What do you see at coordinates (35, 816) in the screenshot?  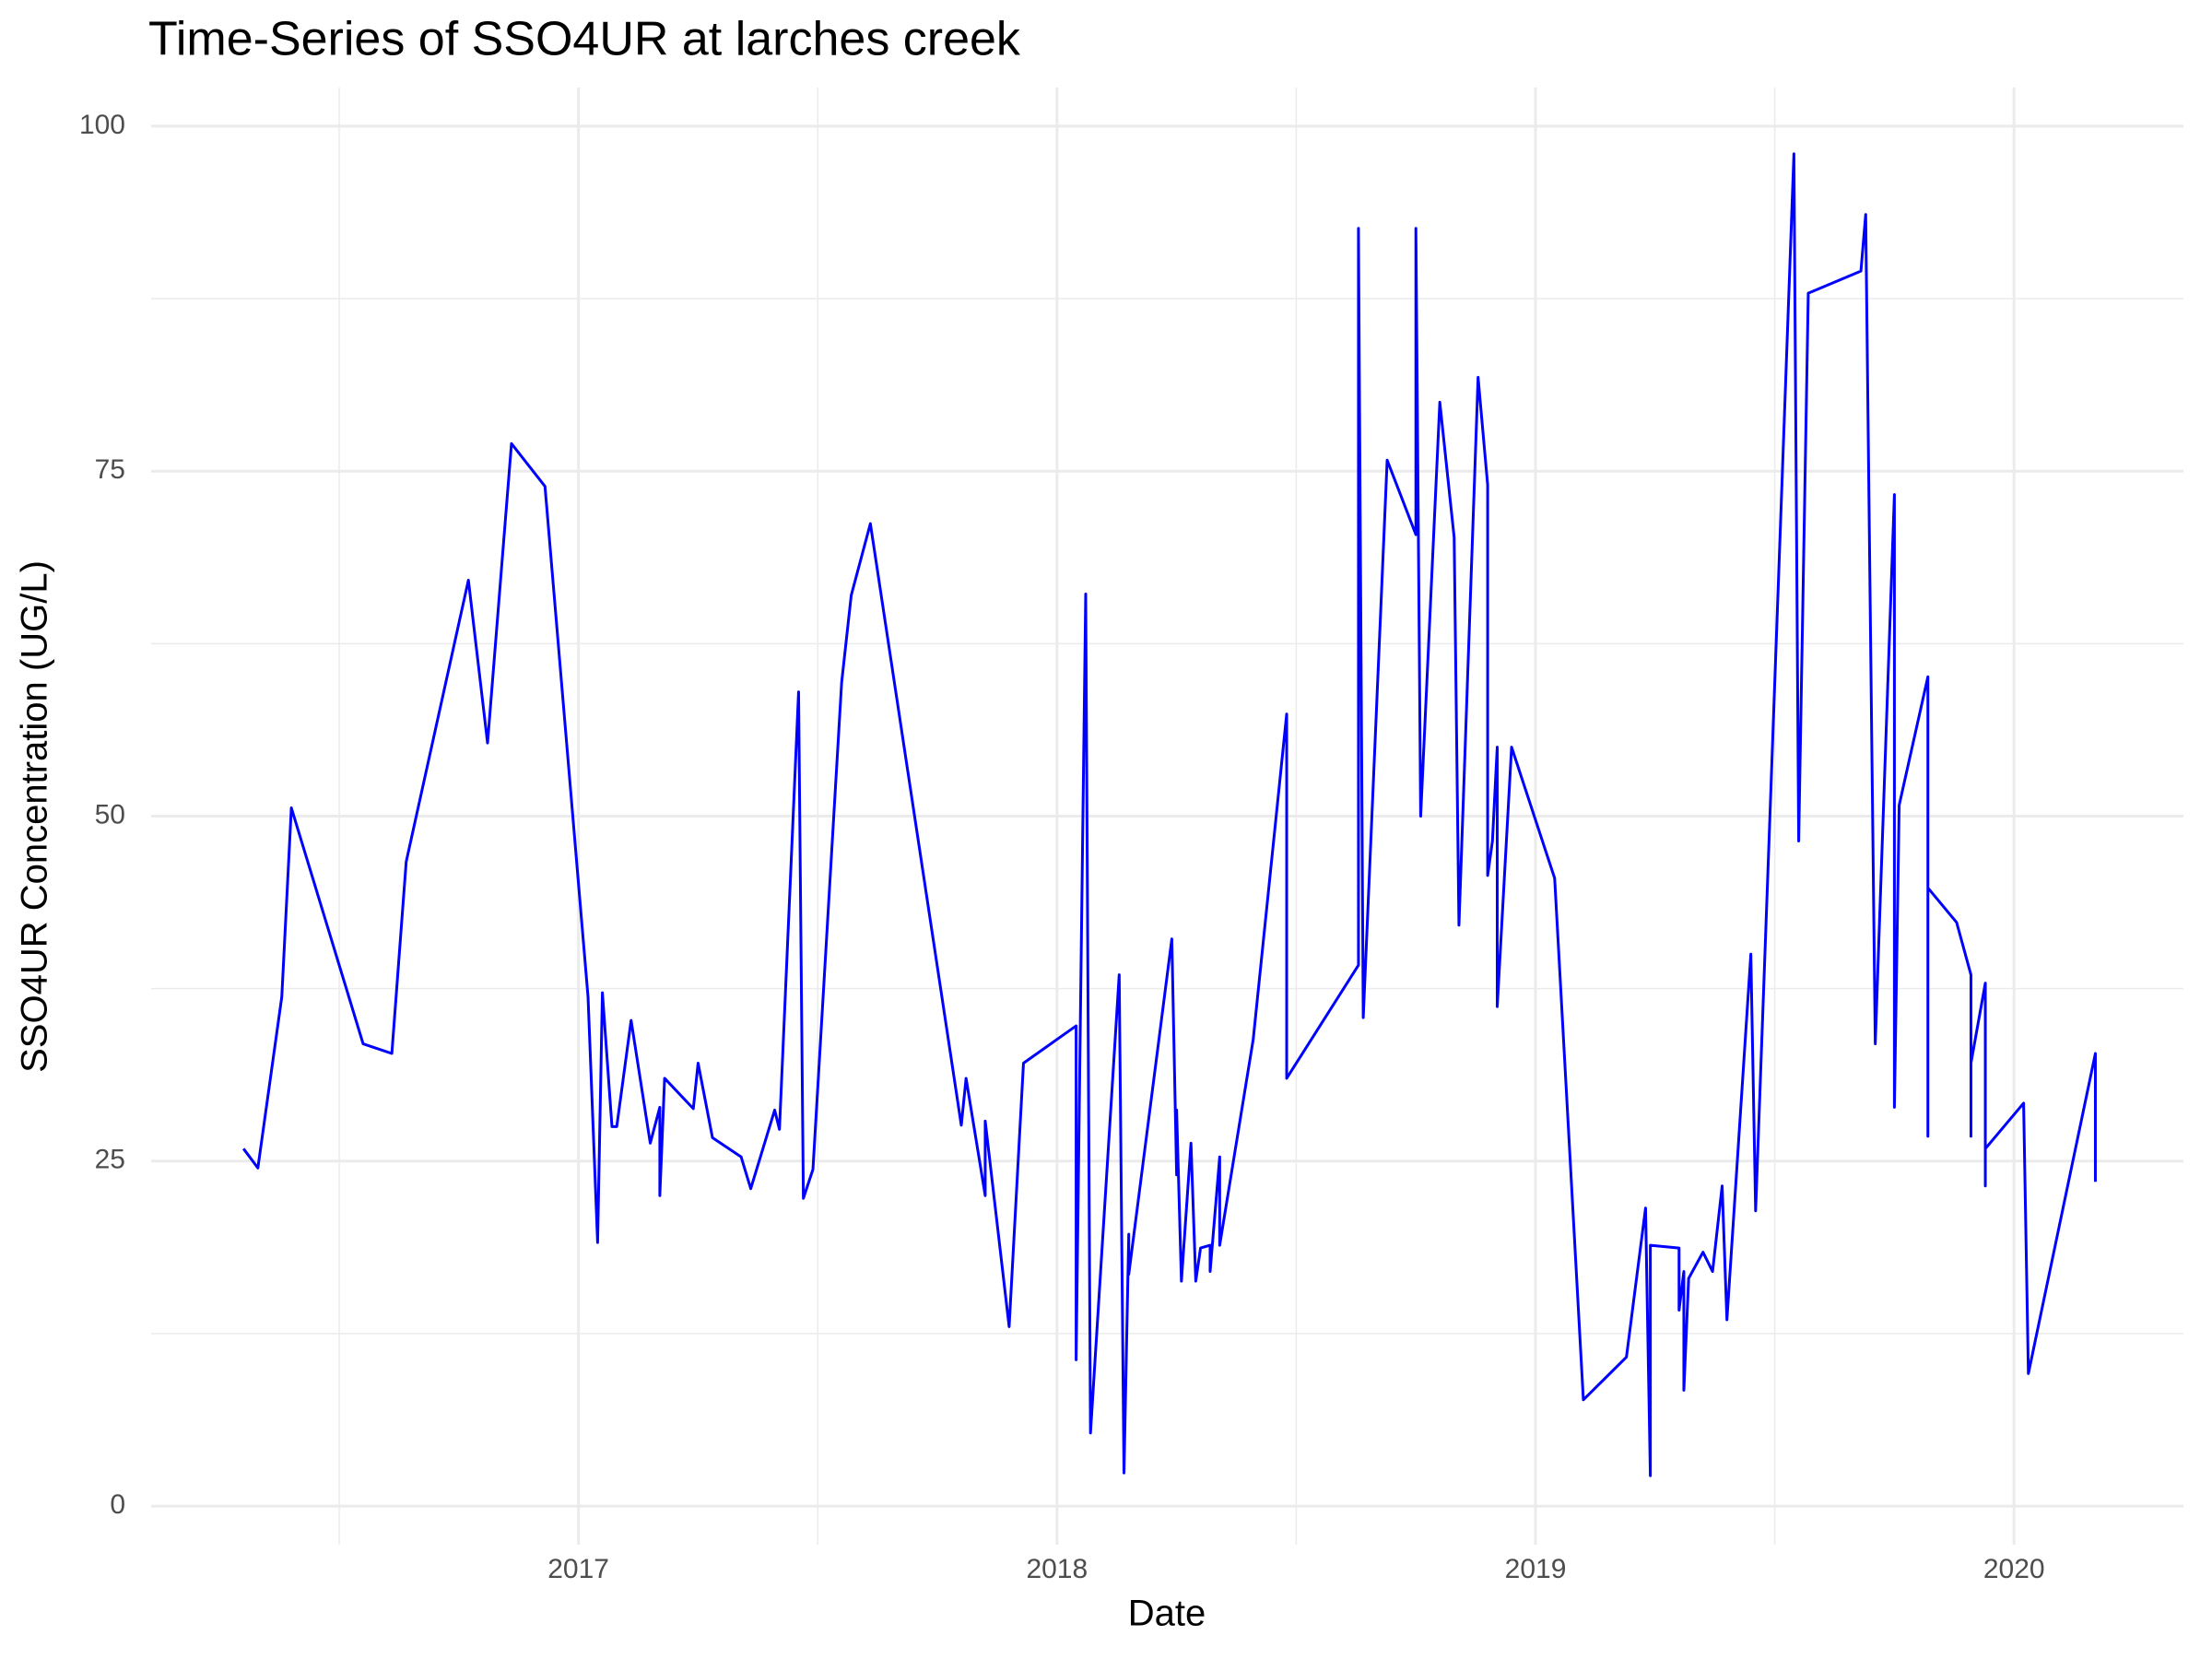 I see `y-axis-title: SSO4UR Concentration (UG/L)` at bounding box center [35, 816].